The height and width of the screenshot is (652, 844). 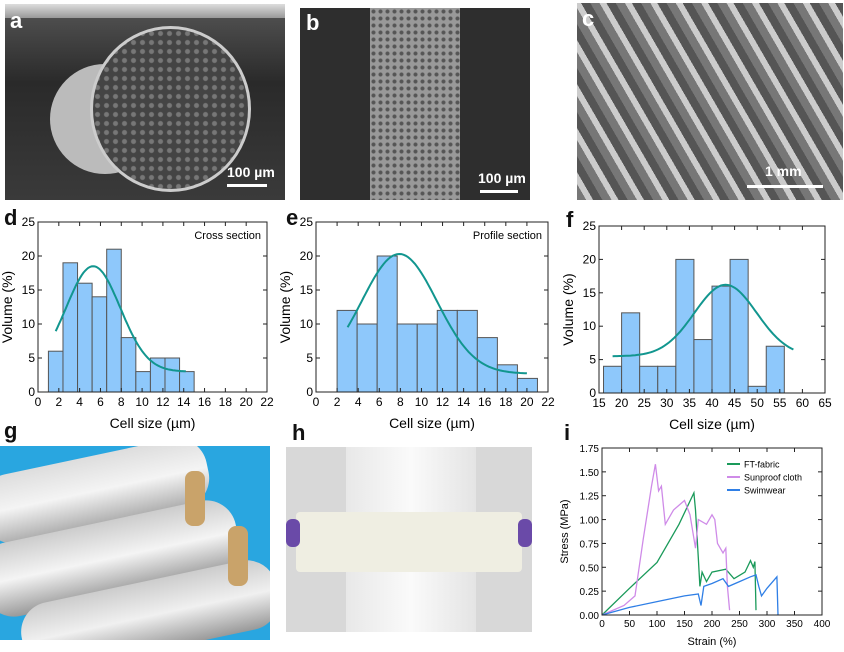 I want to click on y-axis-label: Volume (%), so click(x=7, y=307).